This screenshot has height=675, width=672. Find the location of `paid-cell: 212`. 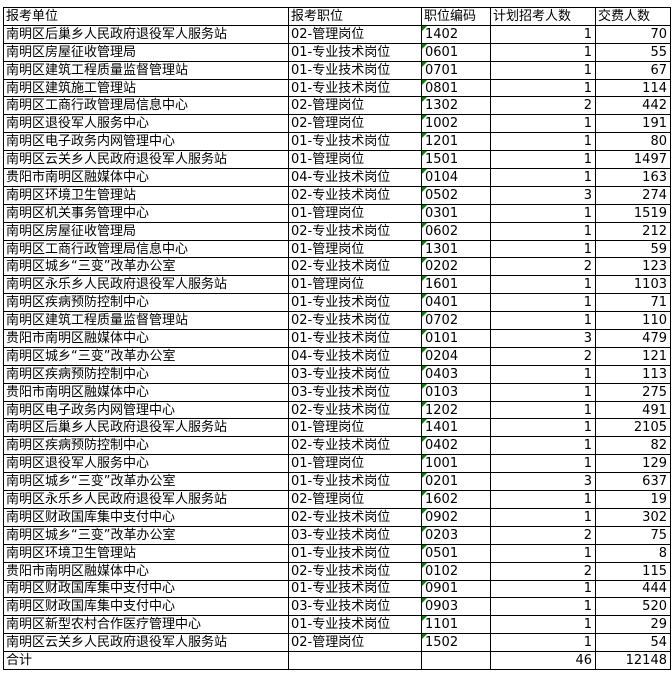

paid-cell: 212 is located at coordinates (633, 231).